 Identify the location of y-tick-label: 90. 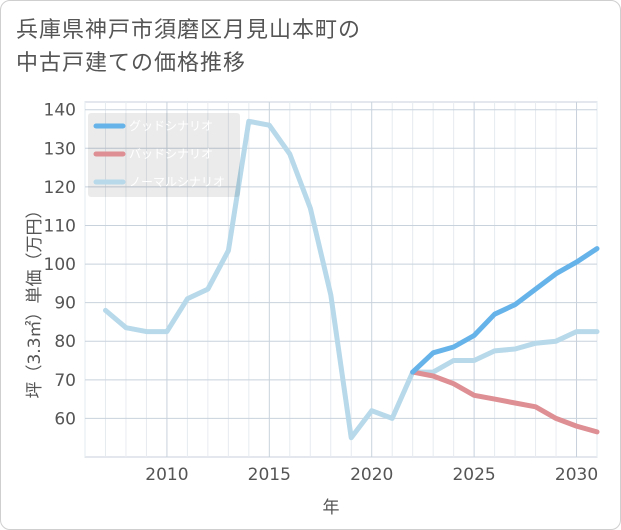
(65, 304).